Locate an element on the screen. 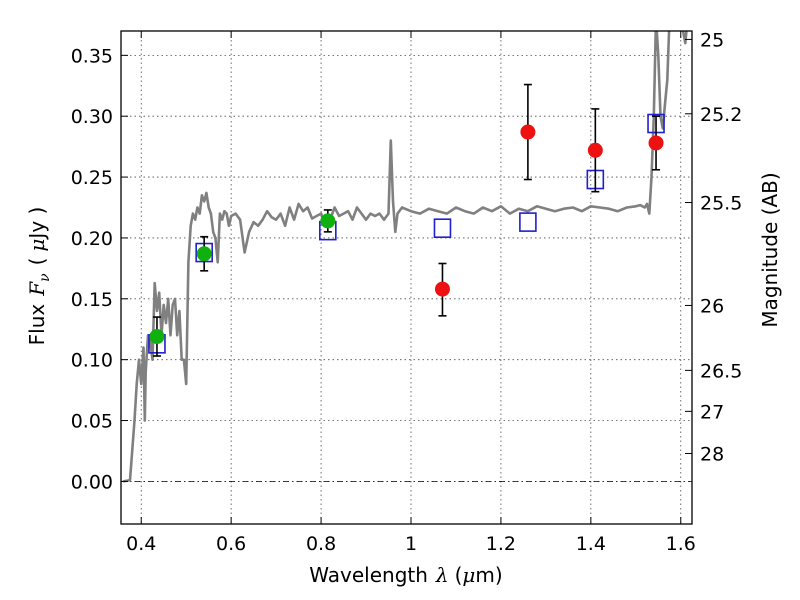 This screenshot has width=800, height=600. y2-tick-label: 25.5 is located at coordinates (721, 204).